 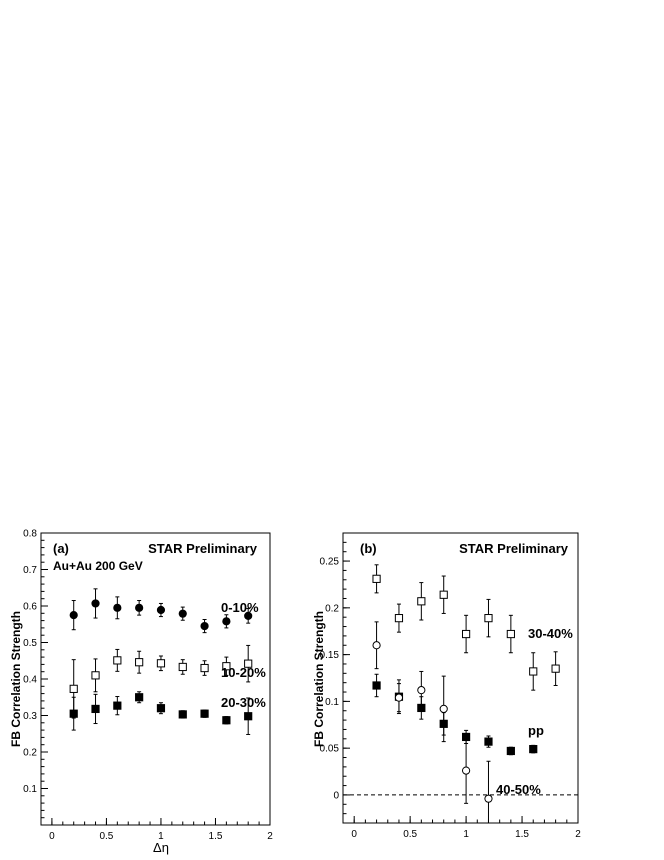 What do you see at coordinates (550, 633) in the screenshot?
I see `series-label-0: 30-40%` at bounding box center [550, 633].